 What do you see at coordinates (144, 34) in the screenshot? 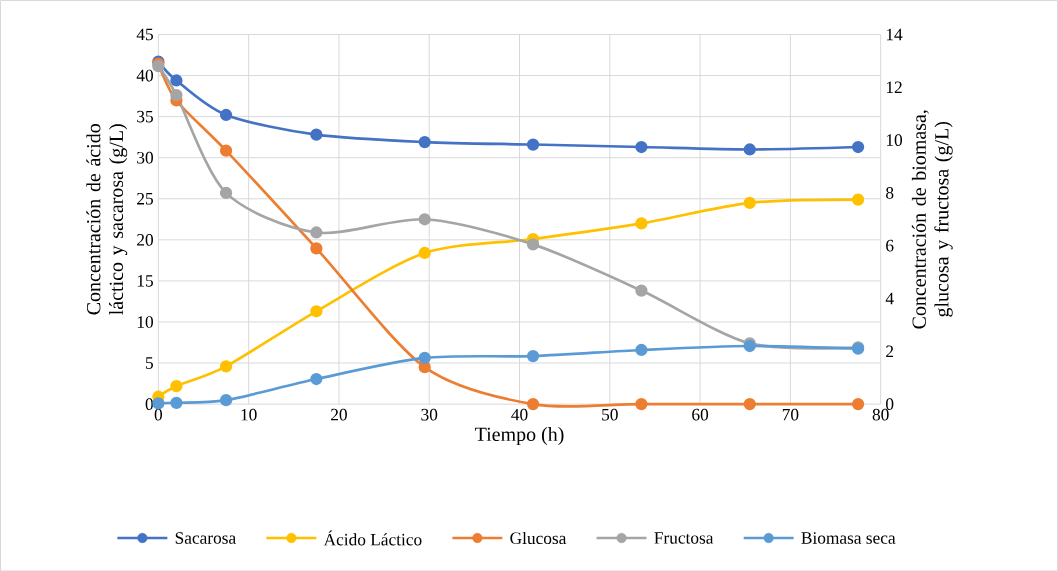
I see `y-tick-label: 45` at bounding box center [144, 34].